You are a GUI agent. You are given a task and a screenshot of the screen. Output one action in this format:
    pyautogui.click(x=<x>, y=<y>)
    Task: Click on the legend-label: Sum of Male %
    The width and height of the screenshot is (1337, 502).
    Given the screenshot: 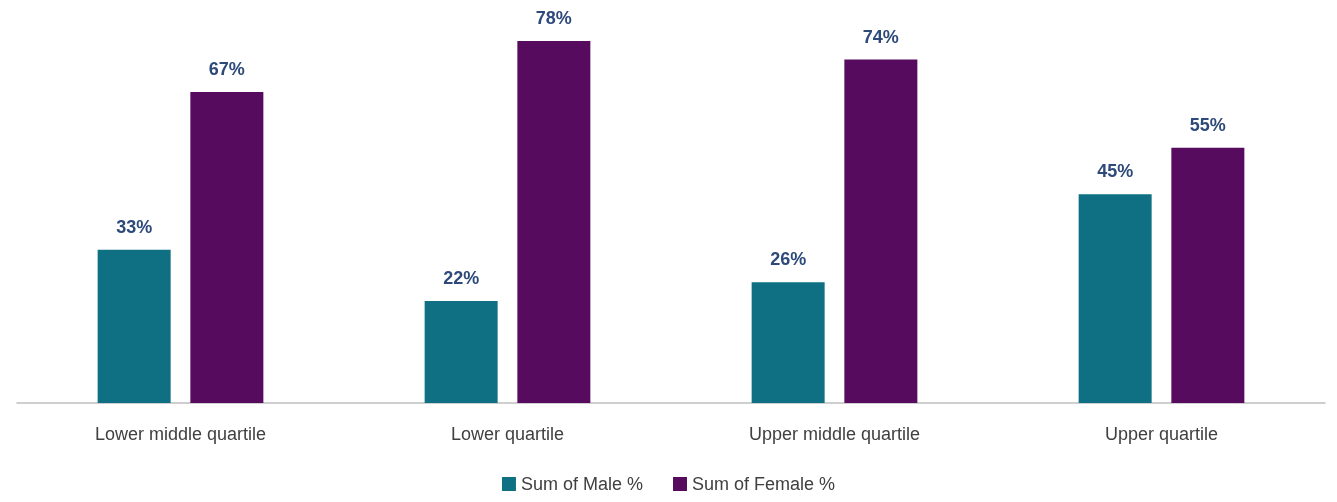 What is the action you would take?
    pyautogui.click(x=581, y=484)
    